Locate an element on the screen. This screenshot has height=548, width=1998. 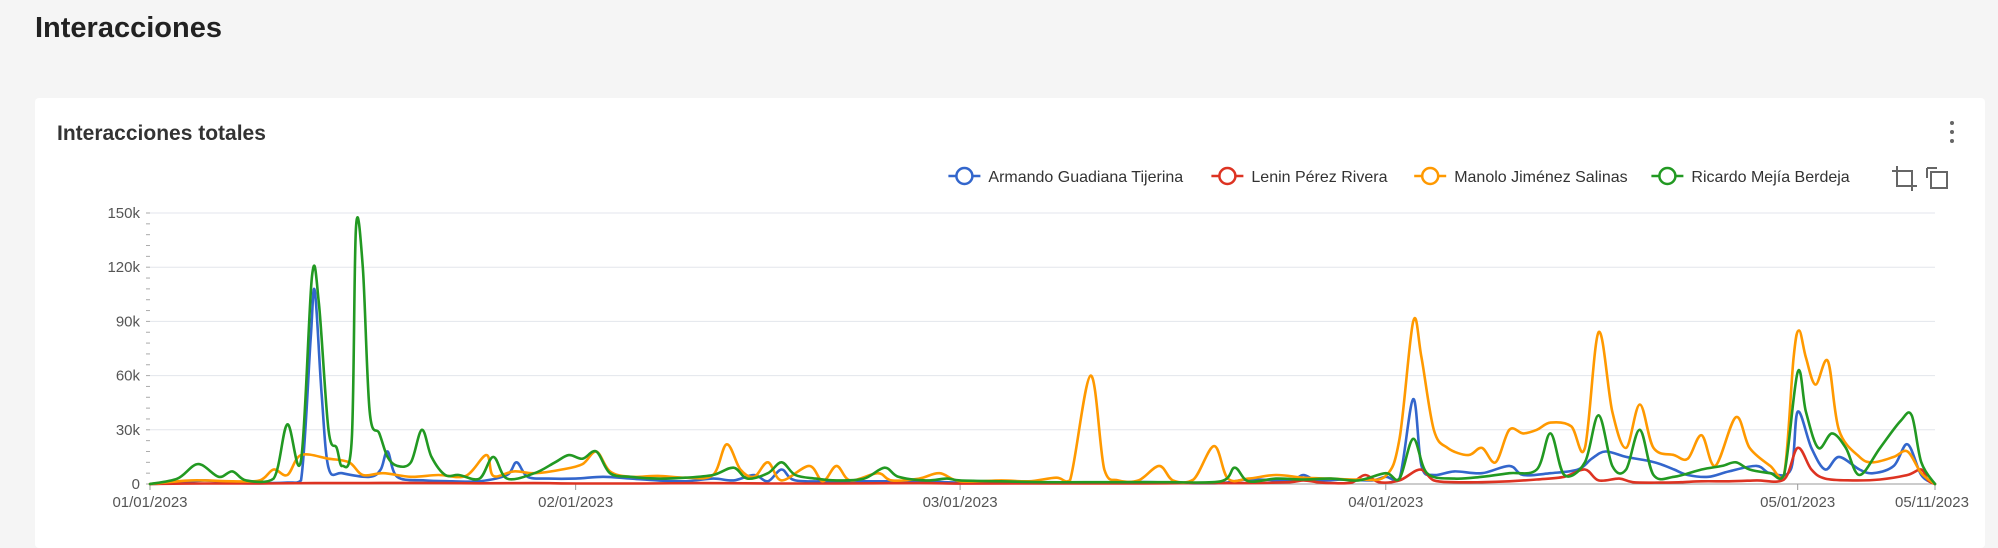
y-tick-label: 0 is located at coordinates (136, 484).